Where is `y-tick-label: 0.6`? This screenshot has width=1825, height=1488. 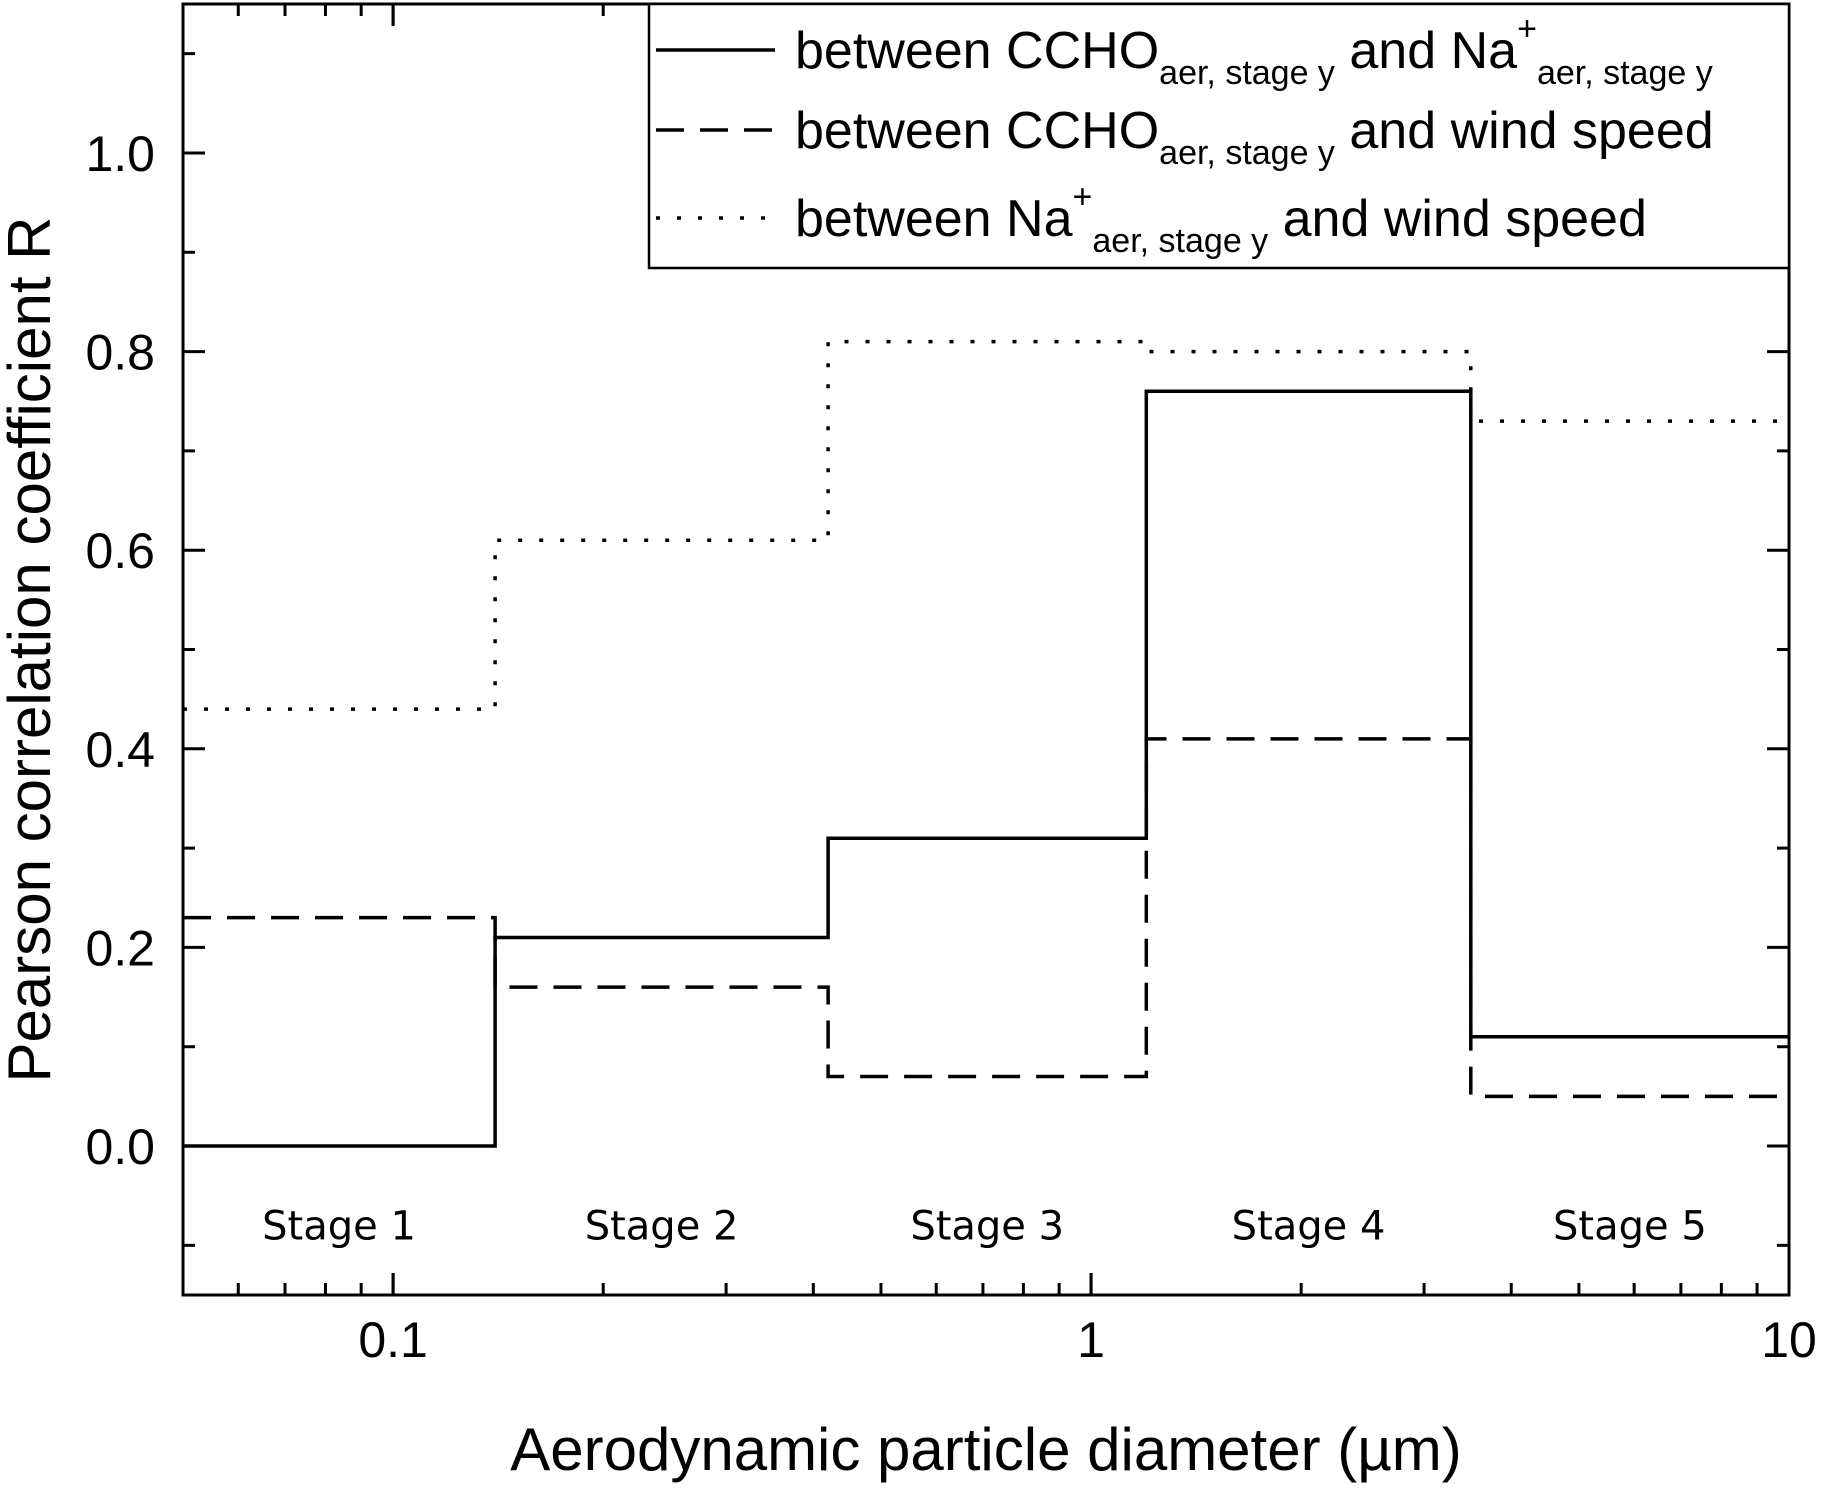
y-tick-label: 0.6 is located at coordinates (120, 551).